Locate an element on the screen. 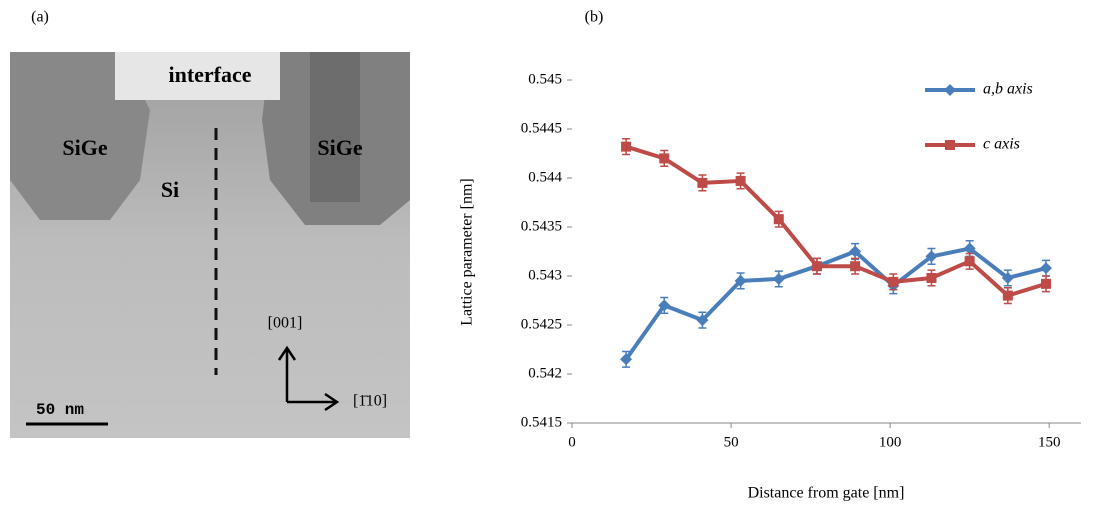  y-tick-label: 0.5445 is located at coordinates (541, 128).